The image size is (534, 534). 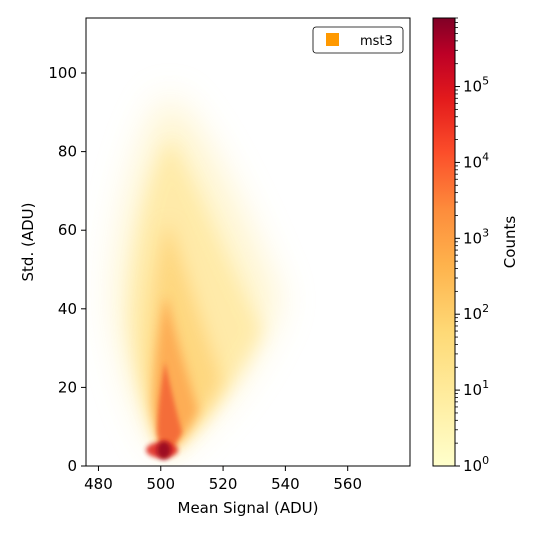 I want to click on y-axis-label: Std. (ADU), so click(x=28, y=242).